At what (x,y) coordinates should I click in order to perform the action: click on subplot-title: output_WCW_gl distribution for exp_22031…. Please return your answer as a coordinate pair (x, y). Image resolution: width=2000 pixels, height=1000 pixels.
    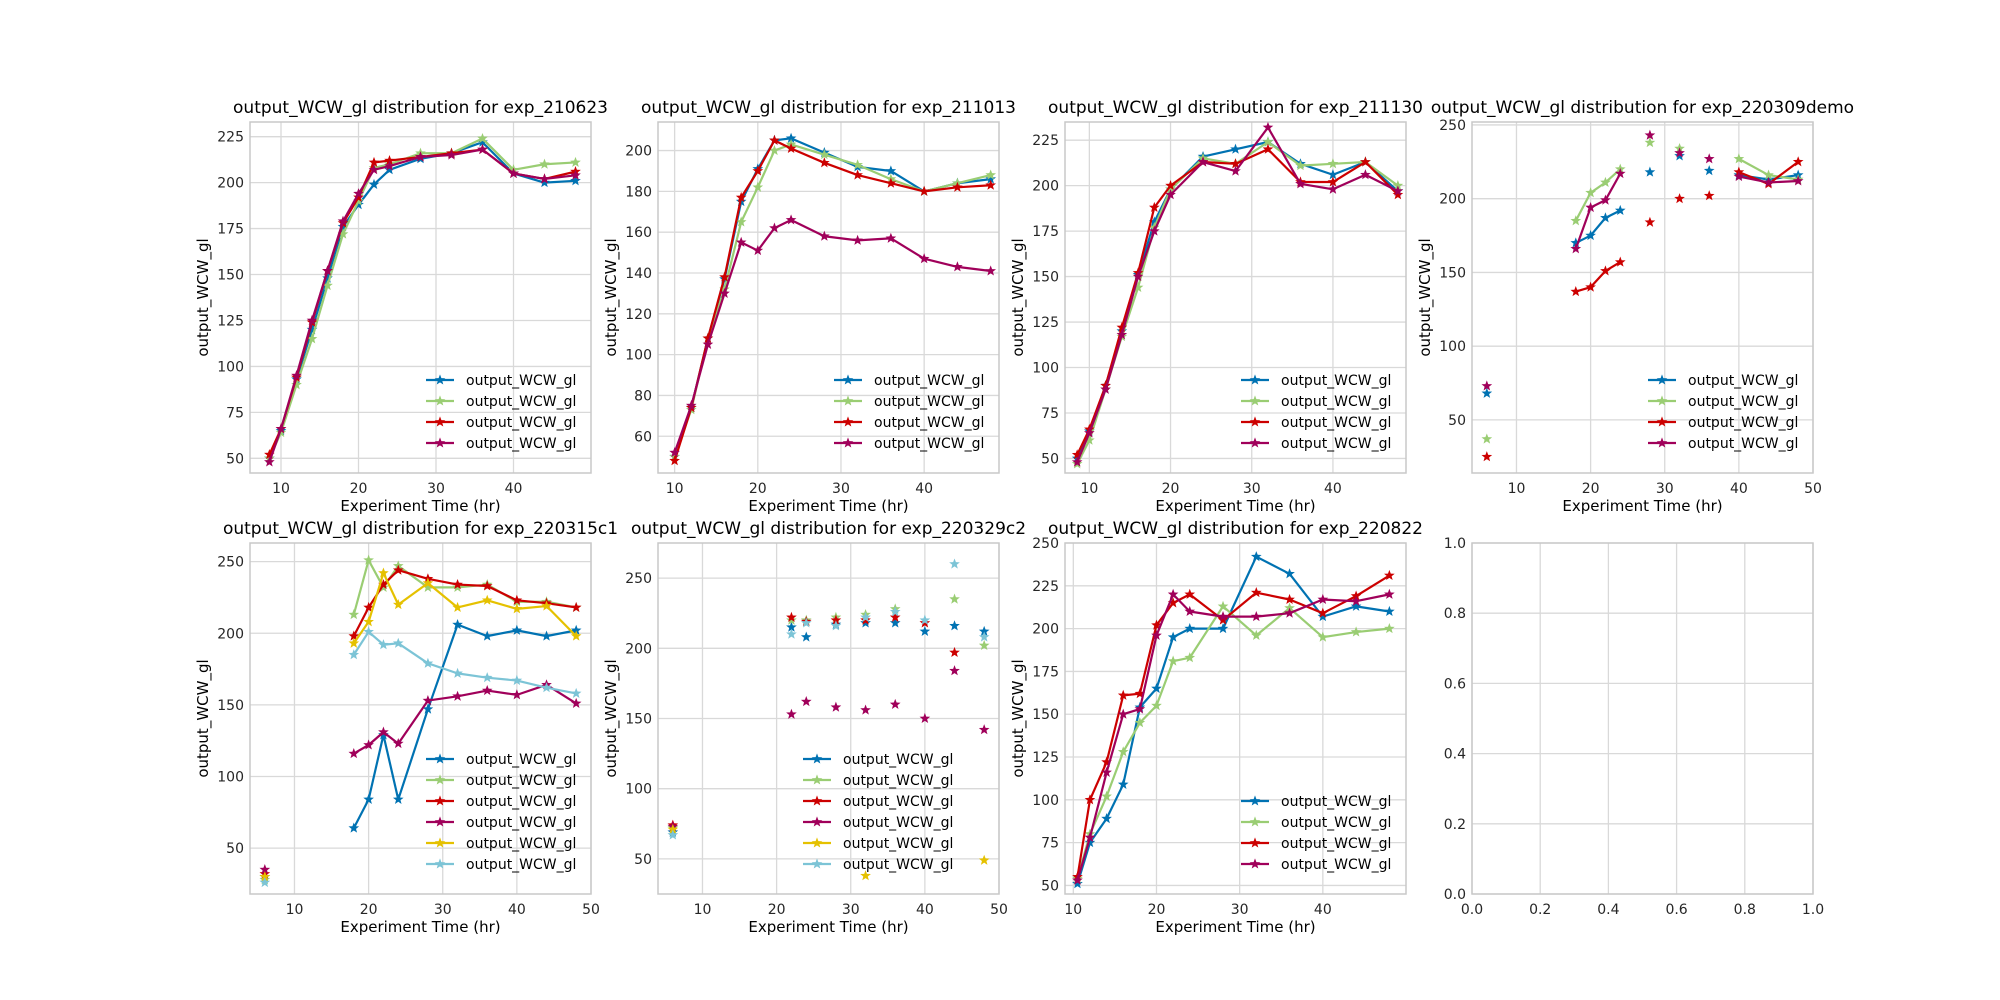
    Looking at the image, I should click on (420, 529).